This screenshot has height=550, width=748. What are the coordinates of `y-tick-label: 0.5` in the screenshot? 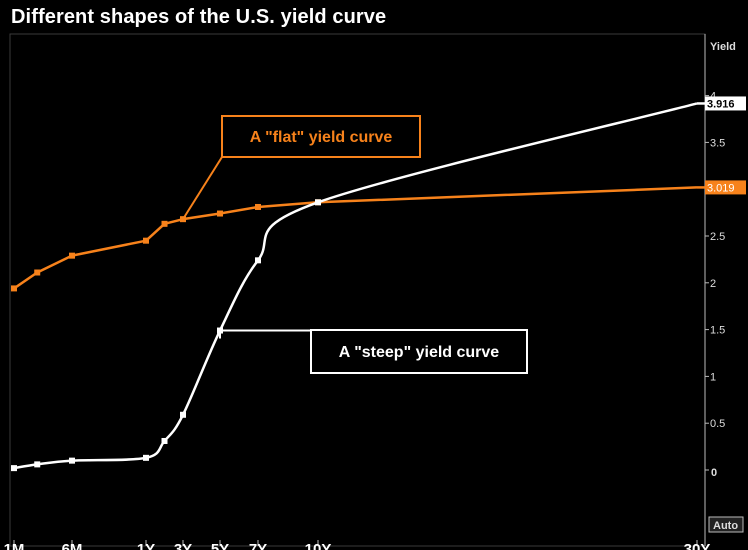 It's located at (717, 424).